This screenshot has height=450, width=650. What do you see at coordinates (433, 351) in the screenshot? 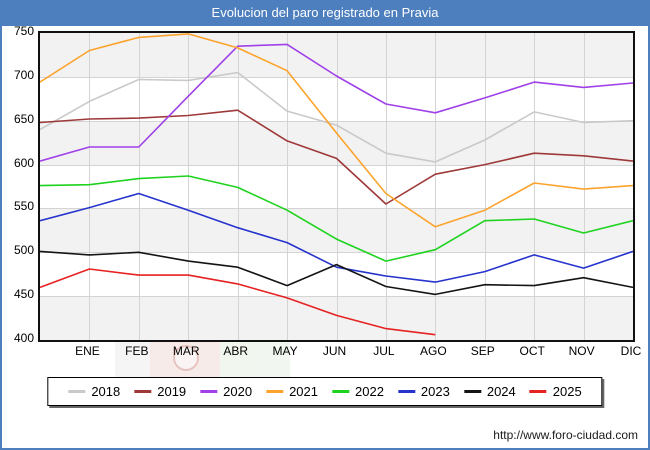
I see `x-tick-label-ago: AGO` at bounding box center [433, 351].